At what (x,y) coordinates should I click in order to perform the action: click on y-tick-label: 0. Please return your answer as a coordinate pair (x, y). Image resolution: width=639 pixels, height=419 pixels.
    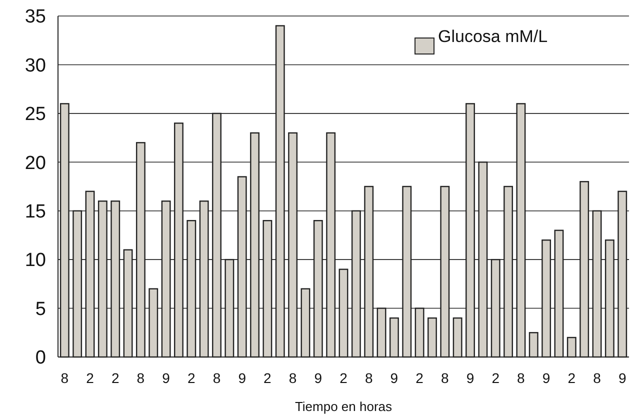
    Looking at the image, I should click on (40, 358).